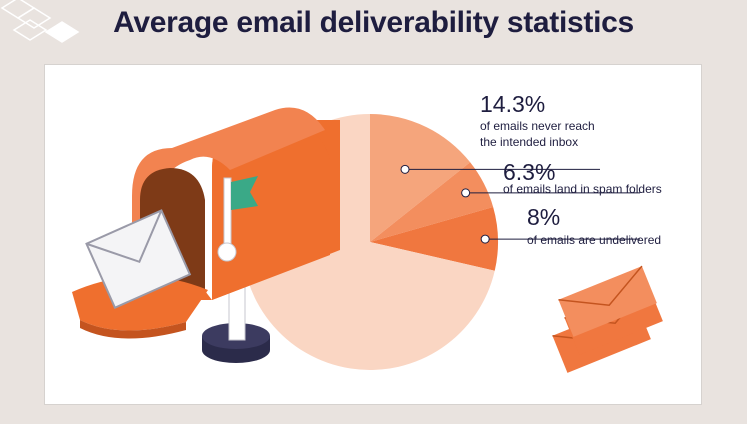 This screenshot has width=747, height=424. I want to click on stat-description-2: of emails land in spam folders, so click(582, 189).